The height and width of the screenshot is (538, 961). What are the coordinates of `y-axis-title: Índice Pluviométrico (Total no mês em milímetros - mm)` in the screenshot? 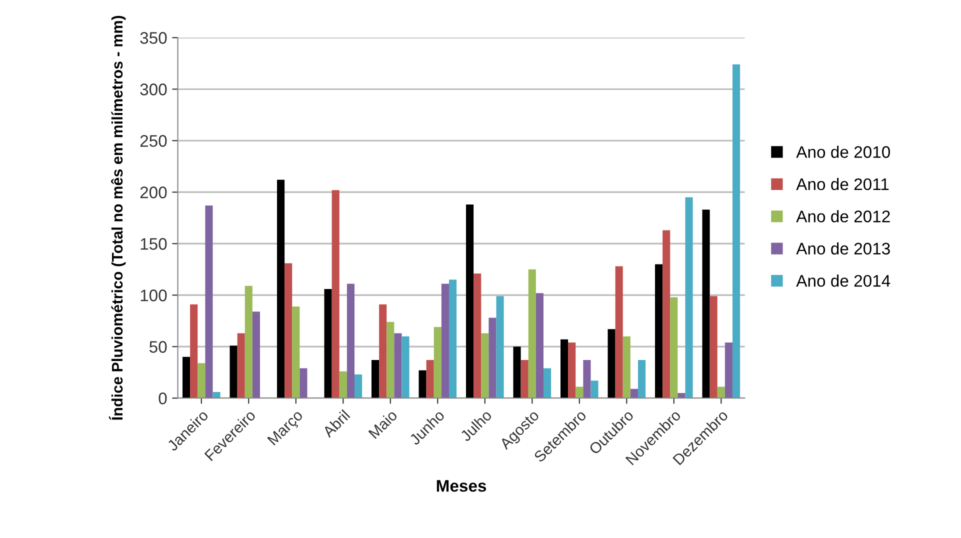 It's located at (117, 218).